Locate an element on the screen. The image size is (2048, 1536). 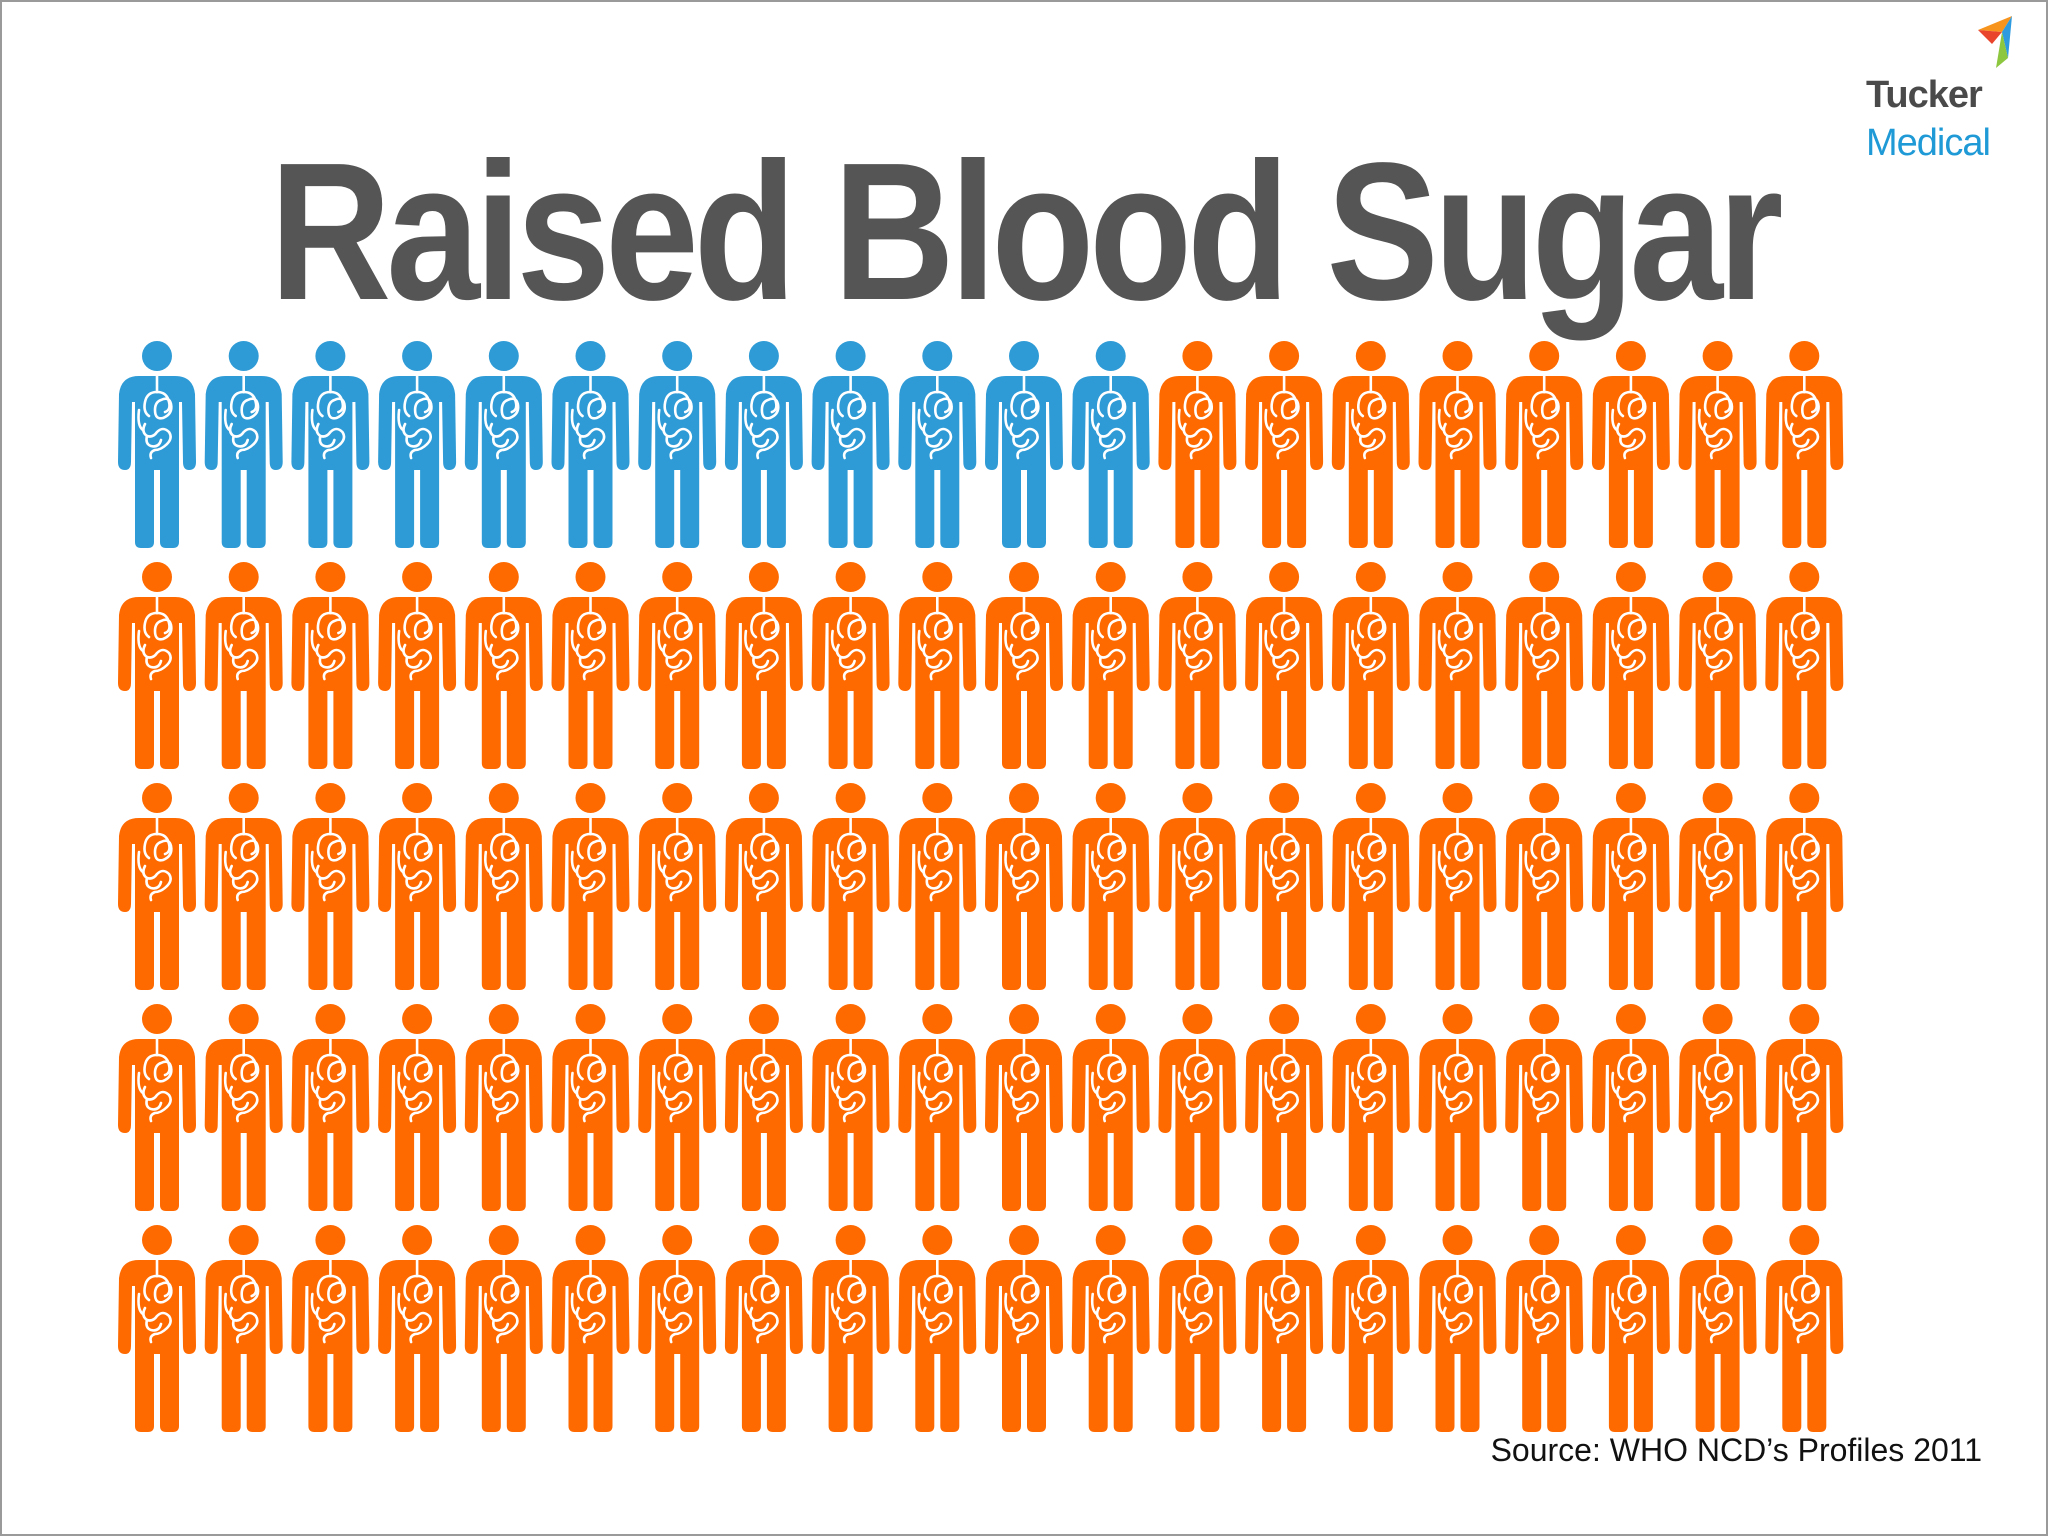
logo-mark-icon is located at coordinates (1995, 42).